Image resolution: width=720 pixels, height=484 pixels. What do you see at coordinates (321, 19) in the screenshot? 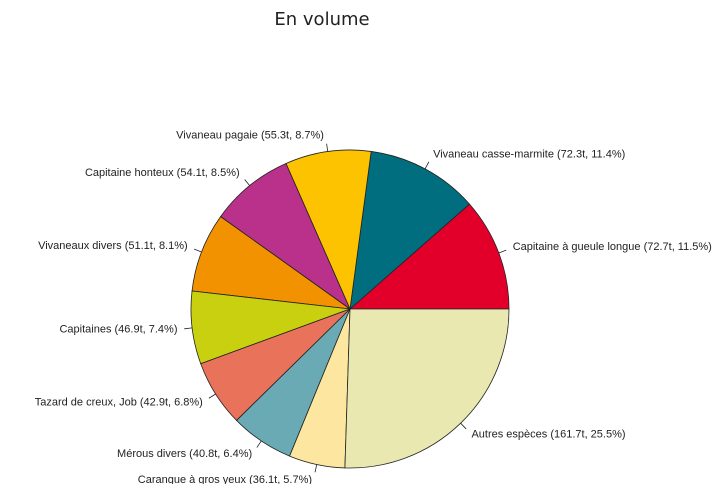
I see `chart-title: En volume` at bounding box center [321, 19].